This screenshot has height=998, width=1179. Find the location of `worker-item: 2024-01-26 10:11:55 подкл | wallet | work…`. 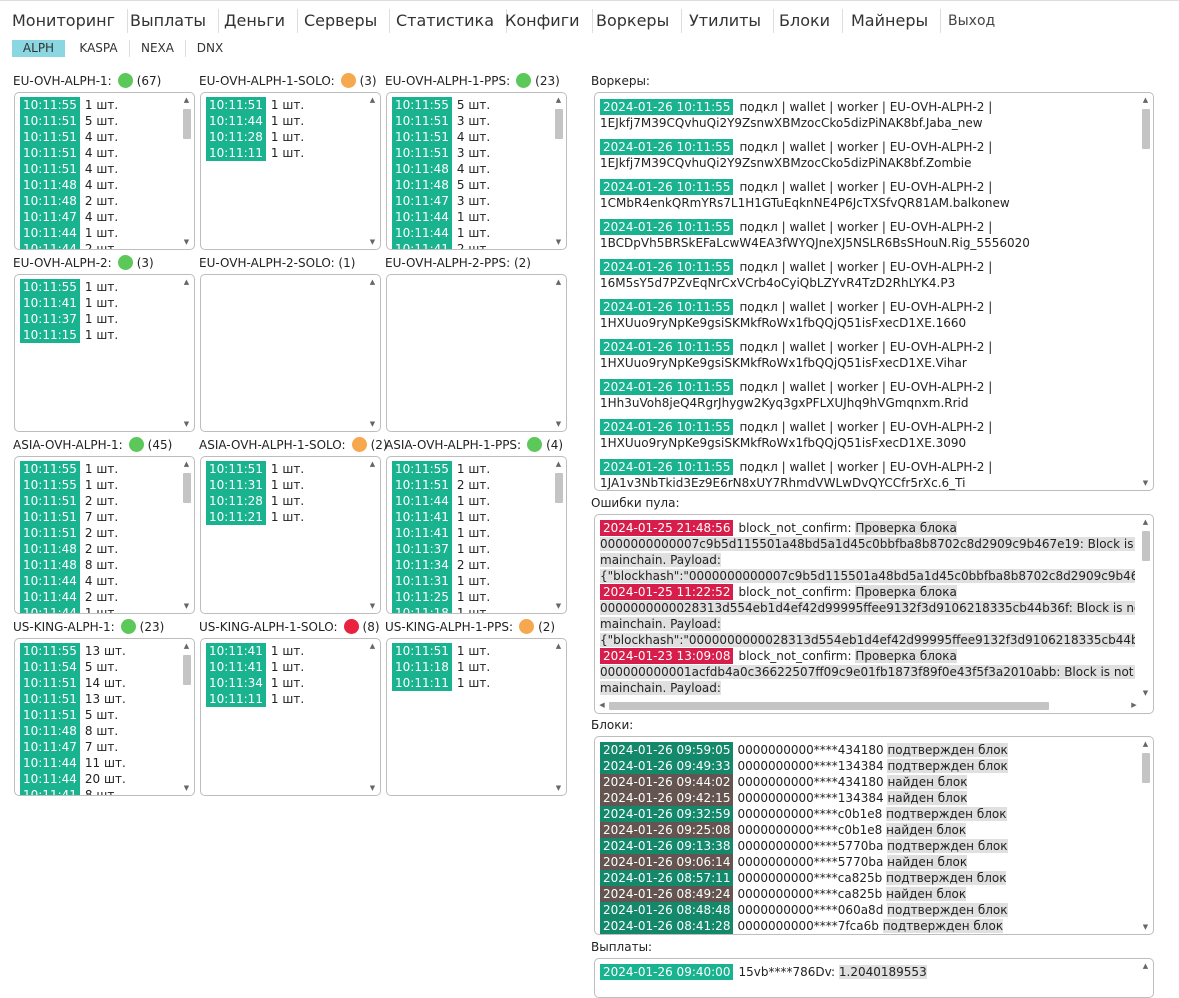

worker-item: 2024-01-26 10:11:55 подкл | wallet | work… is located at coordinates (867, 395).